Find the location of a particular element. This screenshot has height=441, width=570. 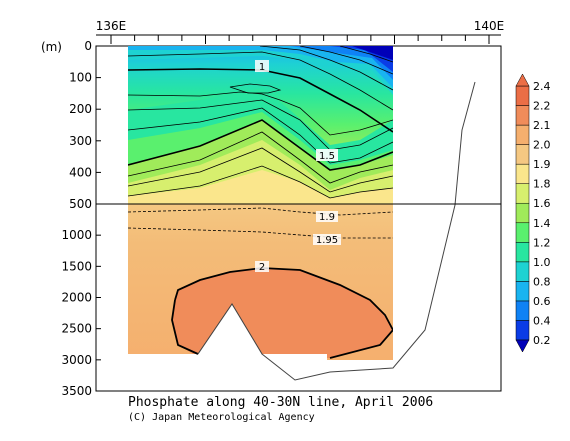

sea-mount-outline is located at coordinates (230, 329).